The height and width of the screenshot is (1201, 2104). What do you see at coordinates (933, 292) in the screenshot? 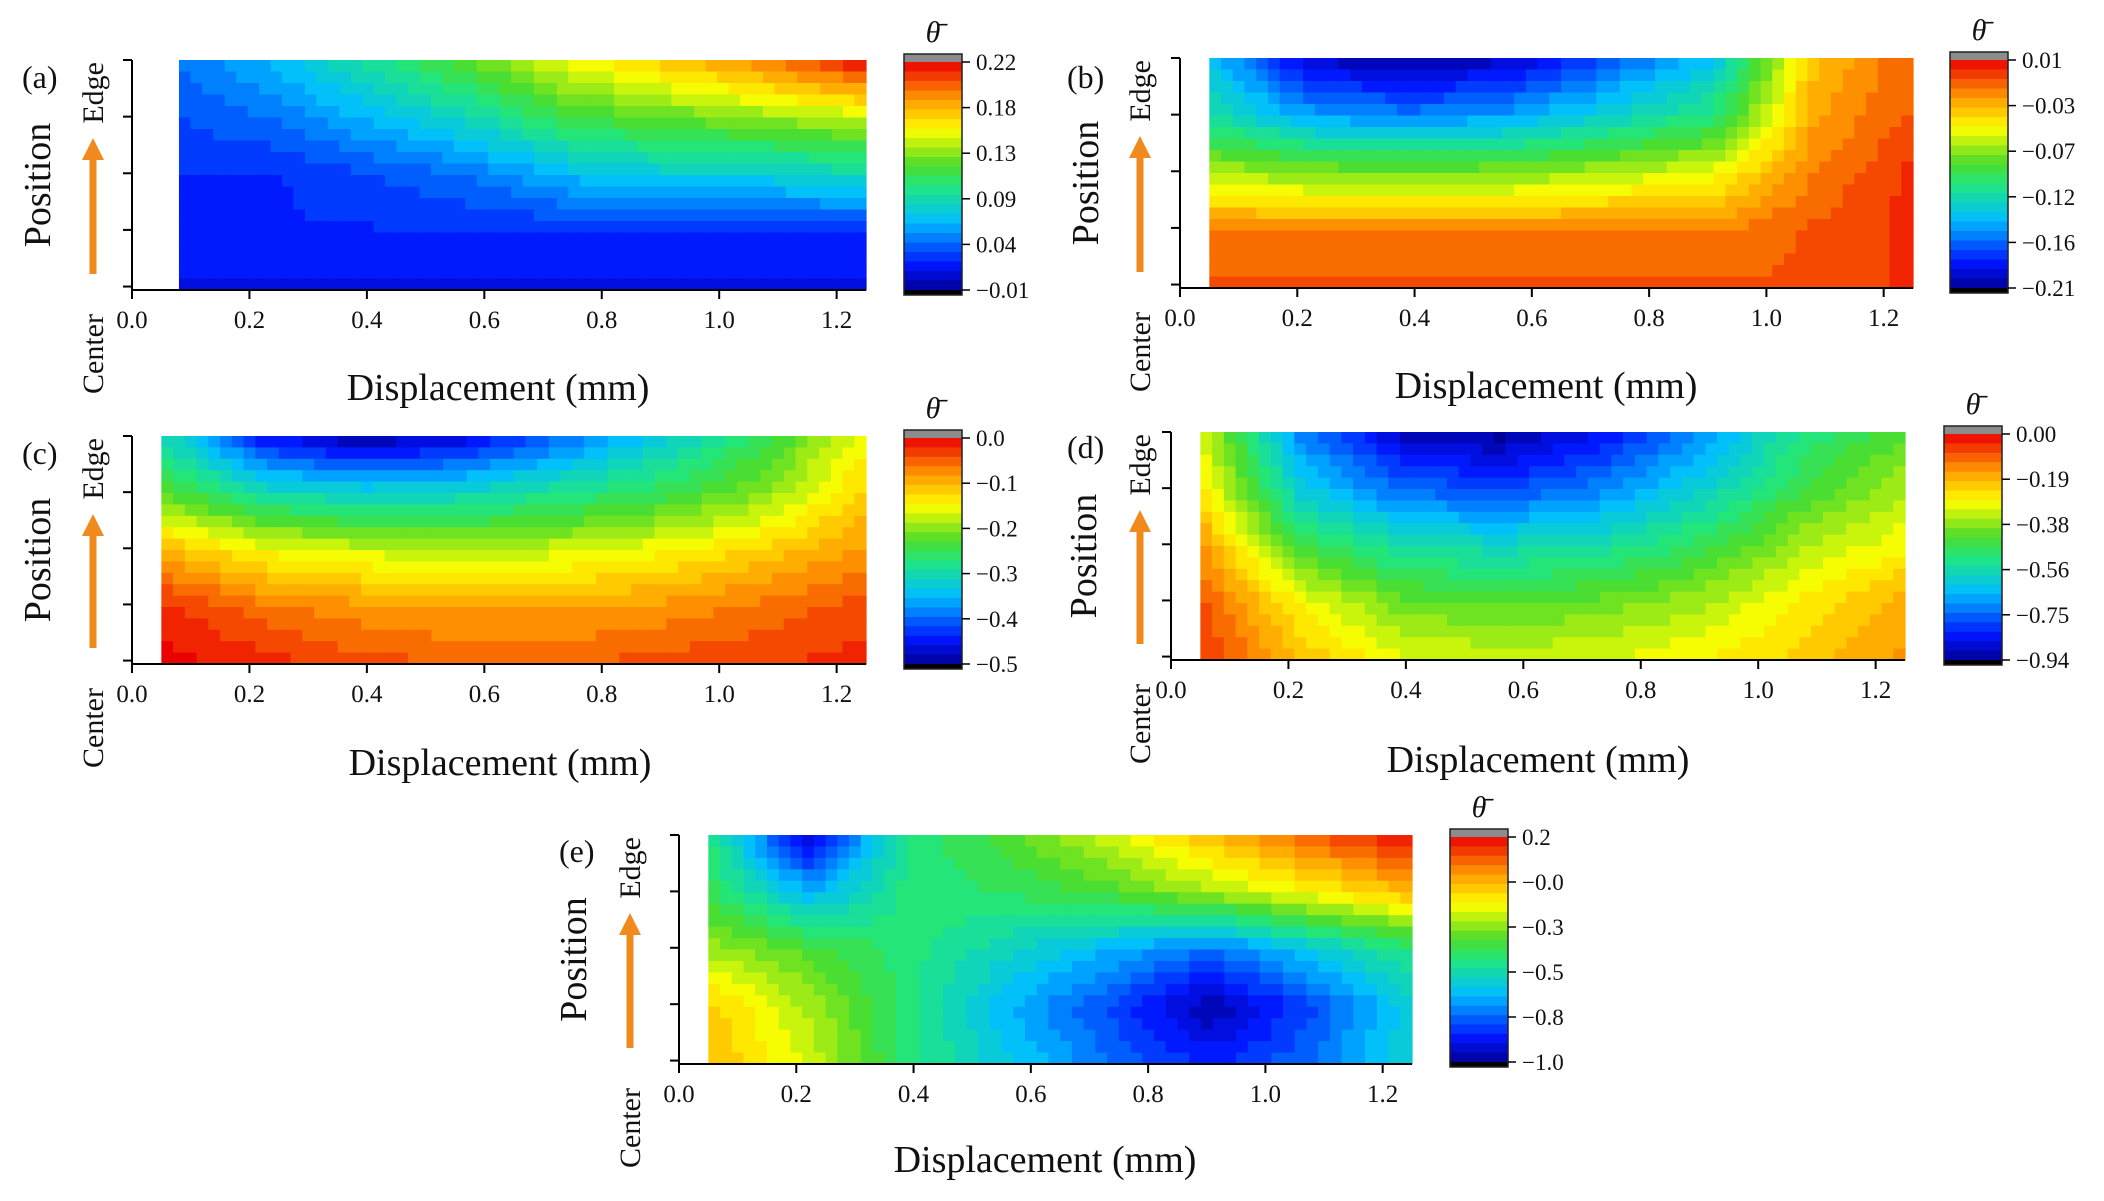
I see `colorbar-under-cap` at bounding box center [933, 292].